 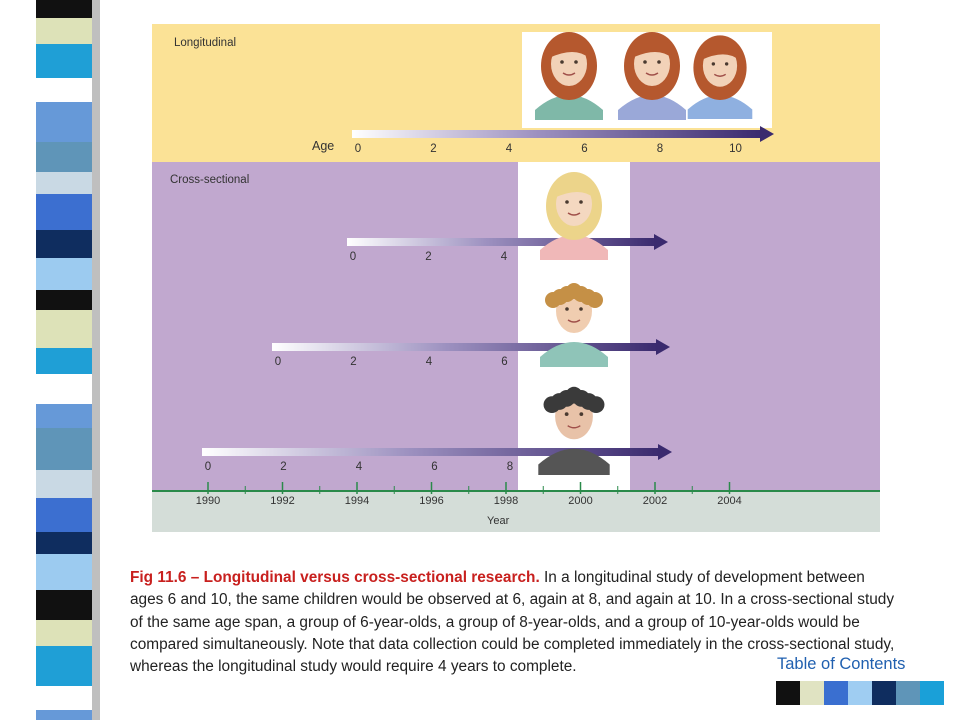 What do you see at coordinates (516, 511) in the screenshot?
I see `timeline-band` at bounding box center [516, 511].